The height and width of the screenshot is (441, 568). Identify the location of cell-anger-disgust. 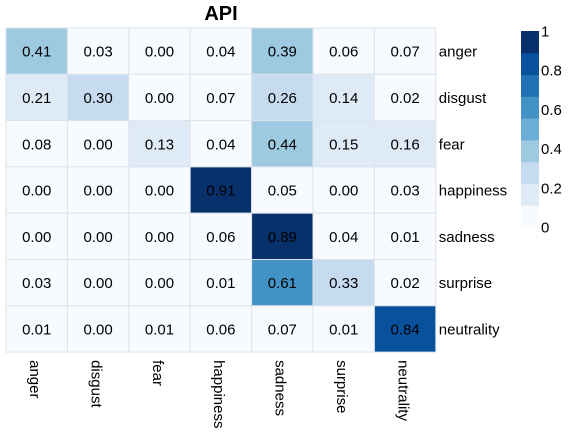
(98, 51).